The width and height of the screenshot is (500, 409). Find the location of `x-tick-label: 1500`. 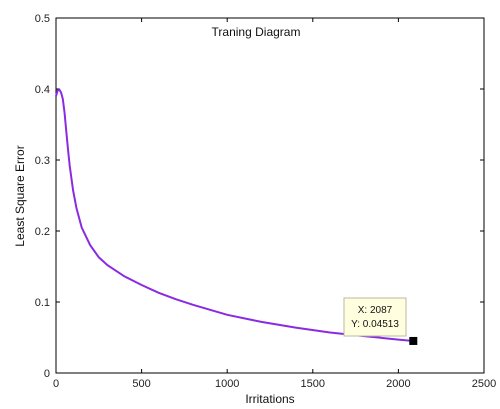

x-tick-label: 1500 is located at coordinates (313, 384).